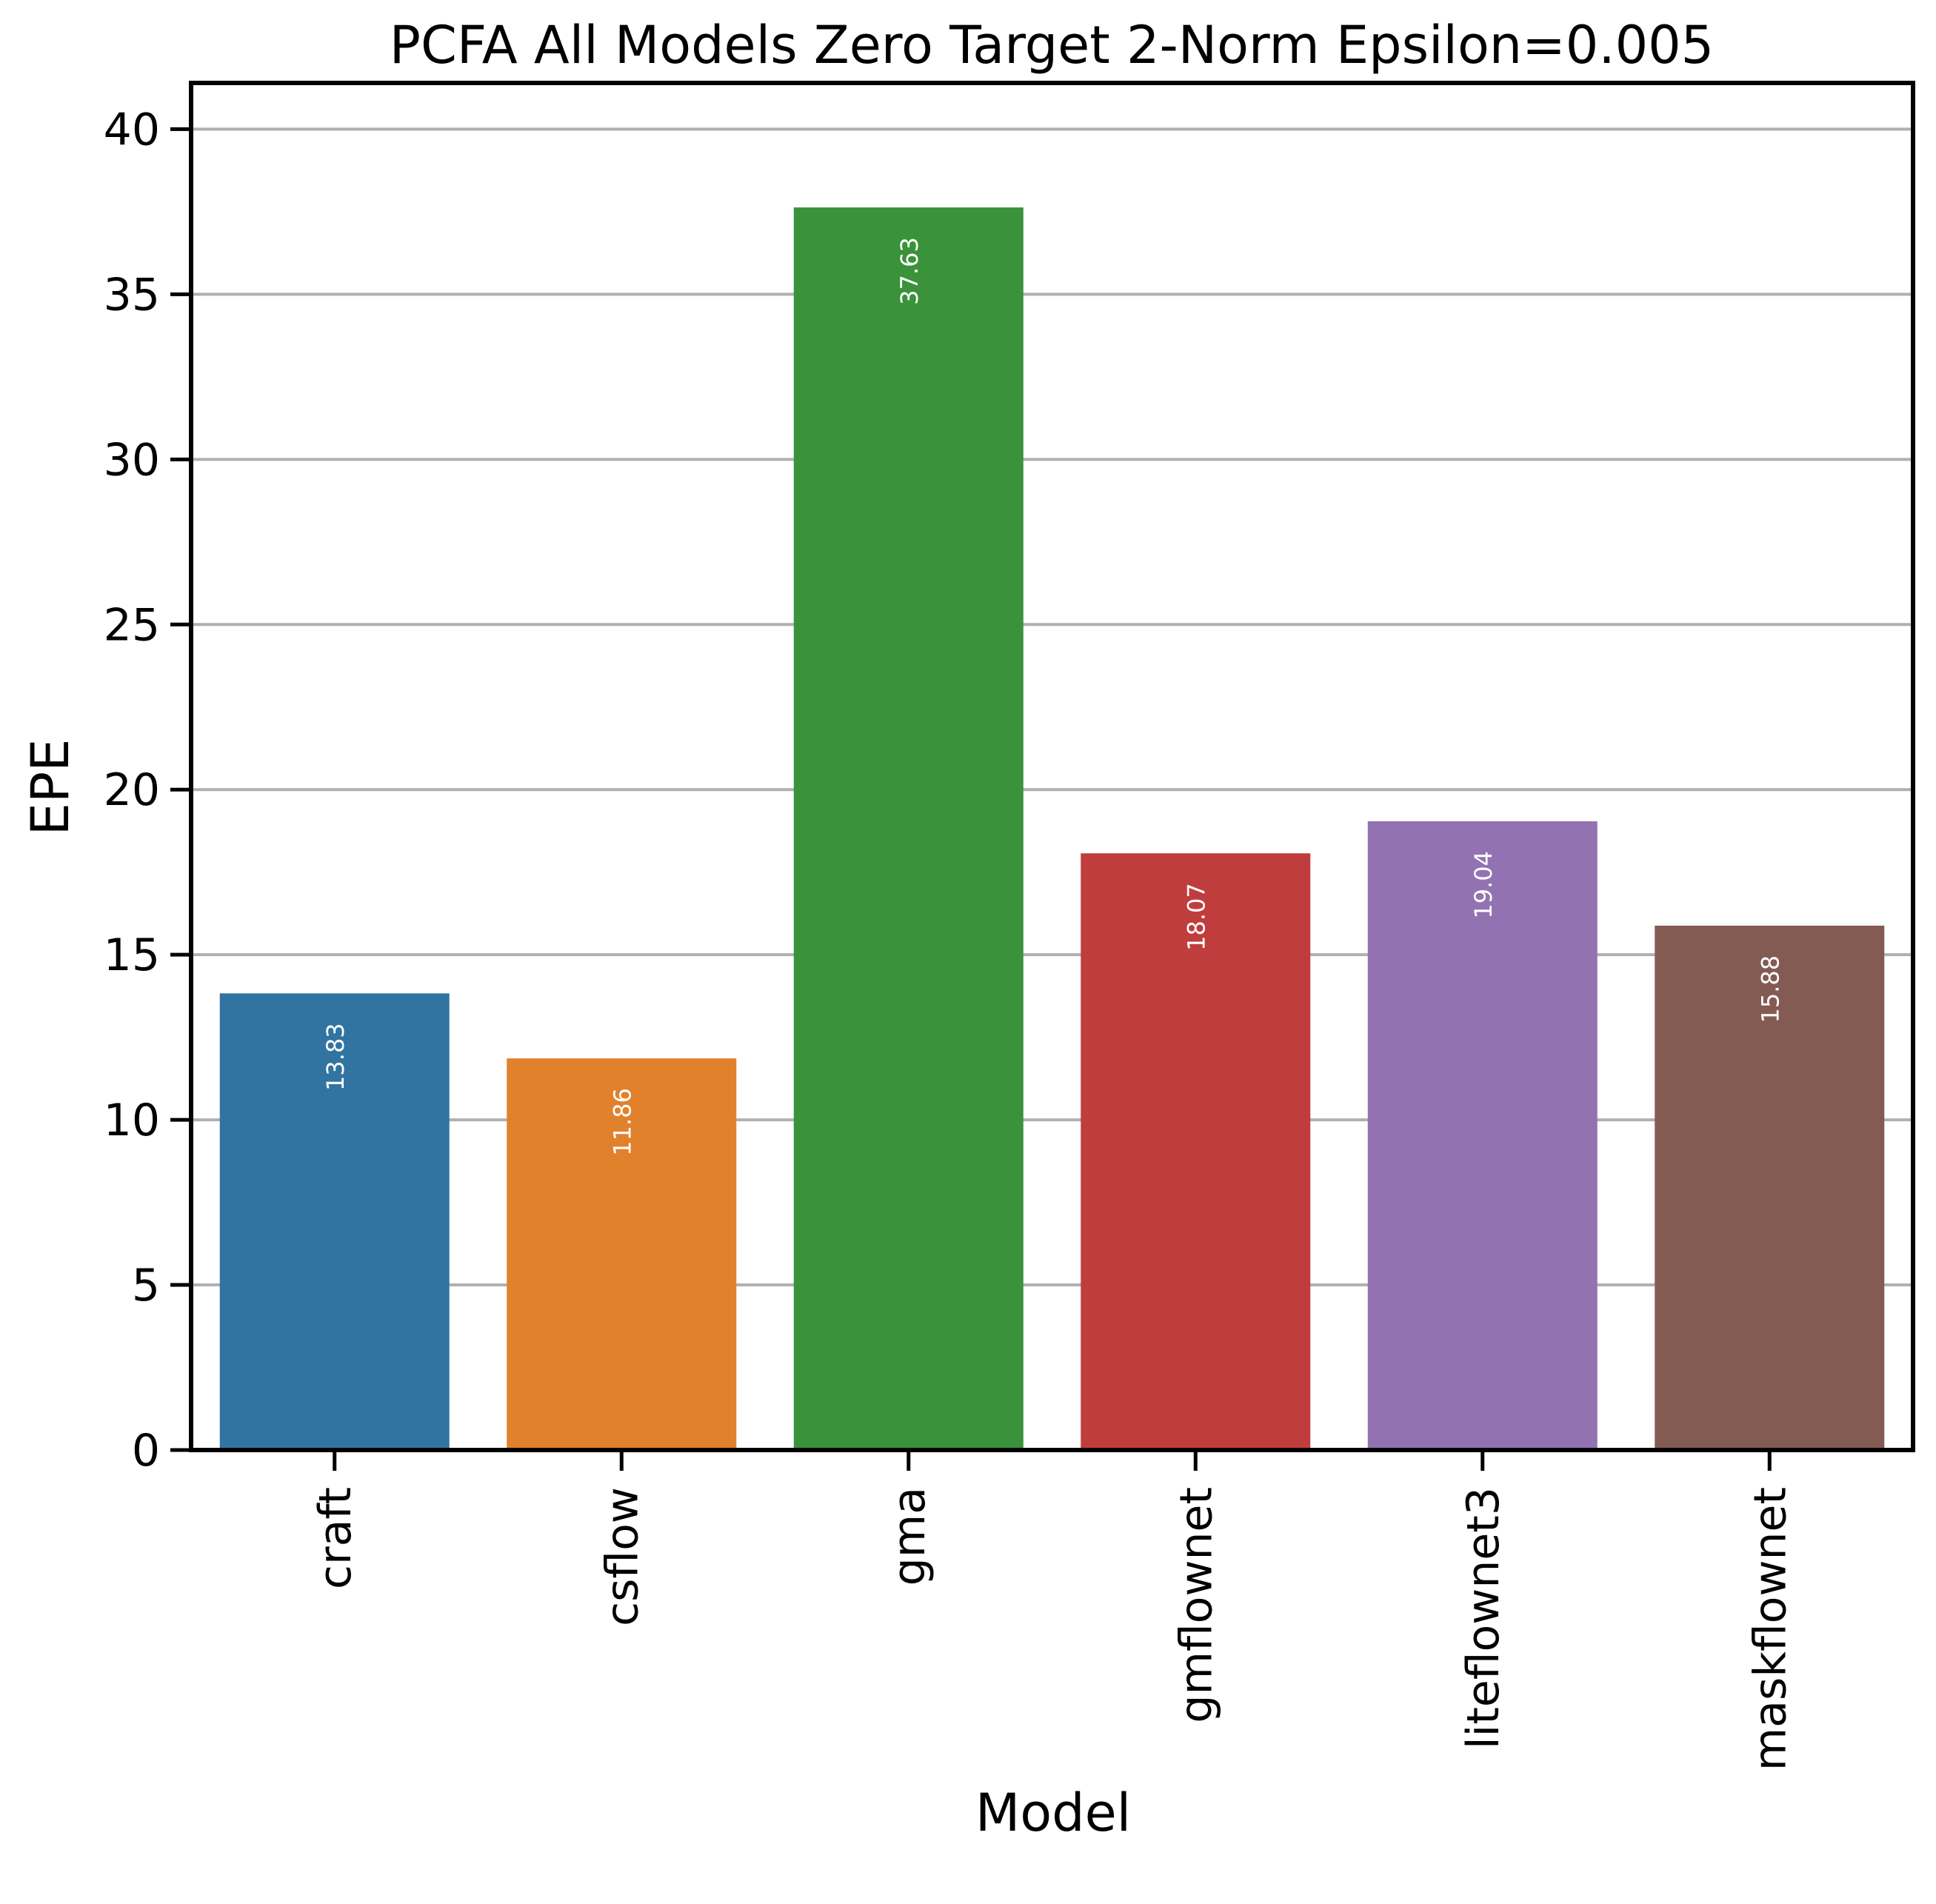 This screenshot has width=1936, height=1904. What do you see at coordinates (335, 1538) in the screenshot?
I see `x-tick-label: craft` at bounding box center [335, 1538].